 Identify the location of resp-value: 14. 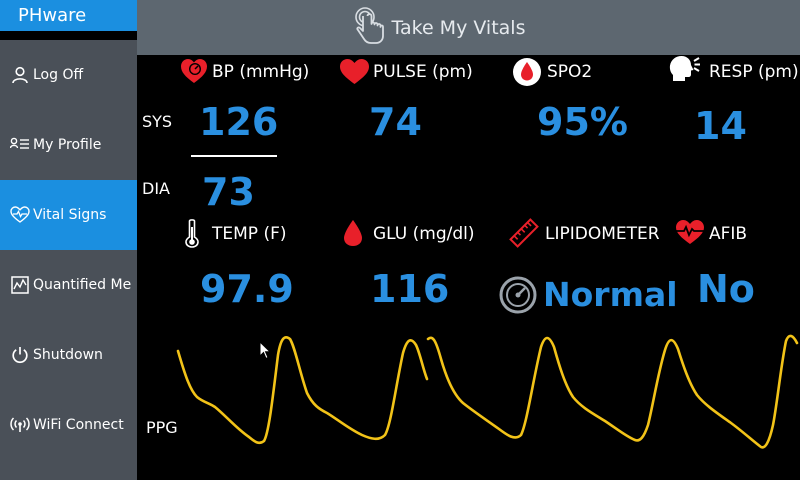
(720, 126).